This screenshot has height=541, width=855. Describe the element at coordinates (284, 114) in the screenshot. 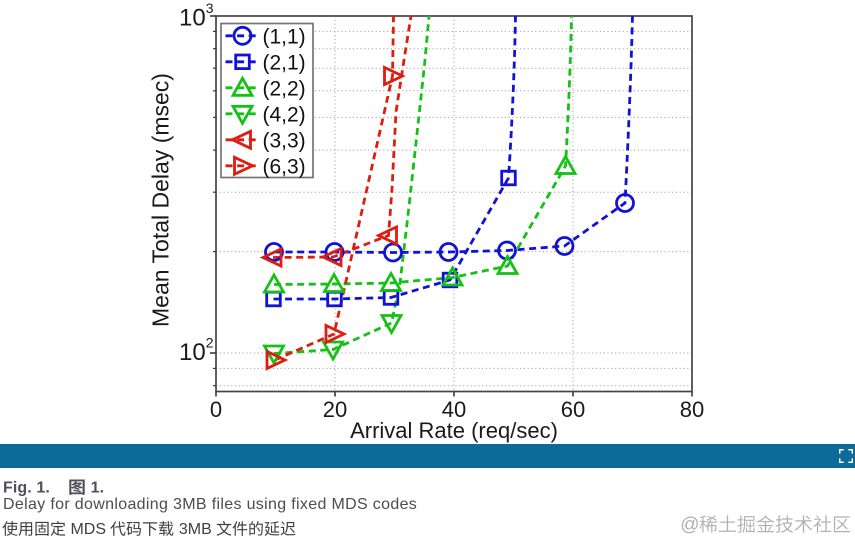

I see `svg-text: (4,2)` at that location.